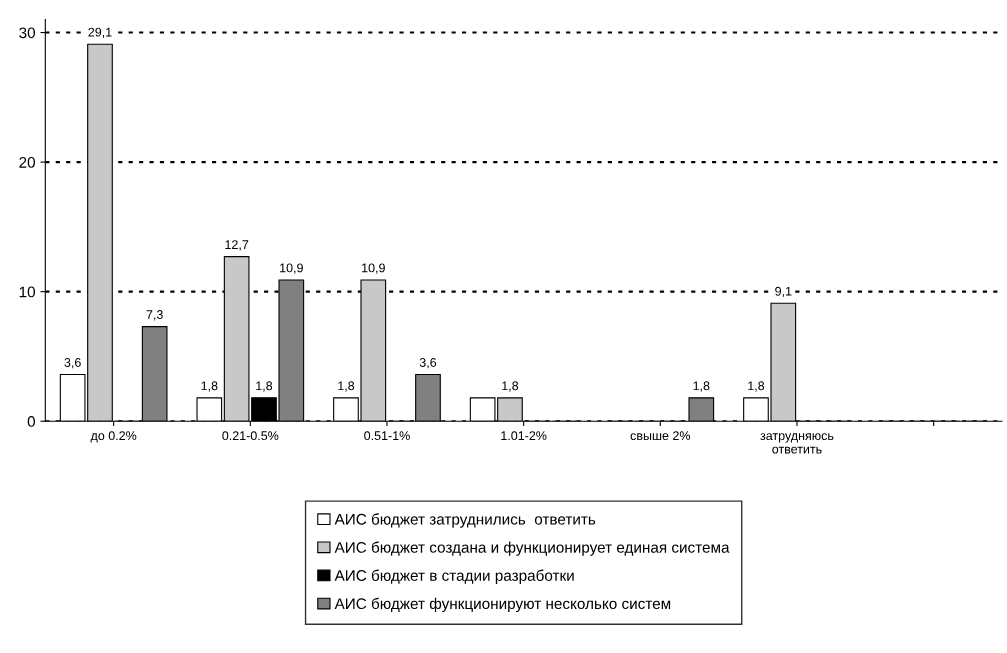 This screenshot has height=653, width=1007. I want to click on legend-label: АИС бюджет создана и функционирует единая система, so click(532, 548).